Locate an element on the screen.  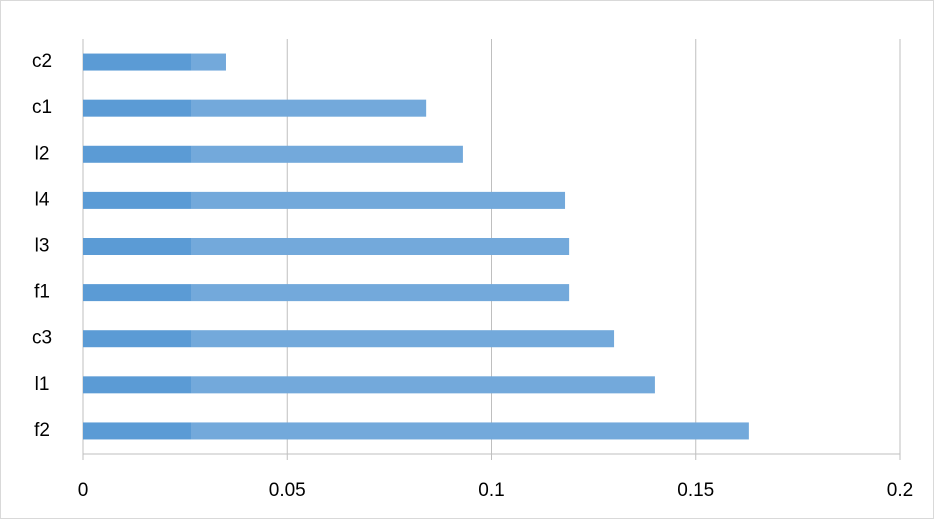
y-tick-label: c3 is located at coordinates (42, 338).